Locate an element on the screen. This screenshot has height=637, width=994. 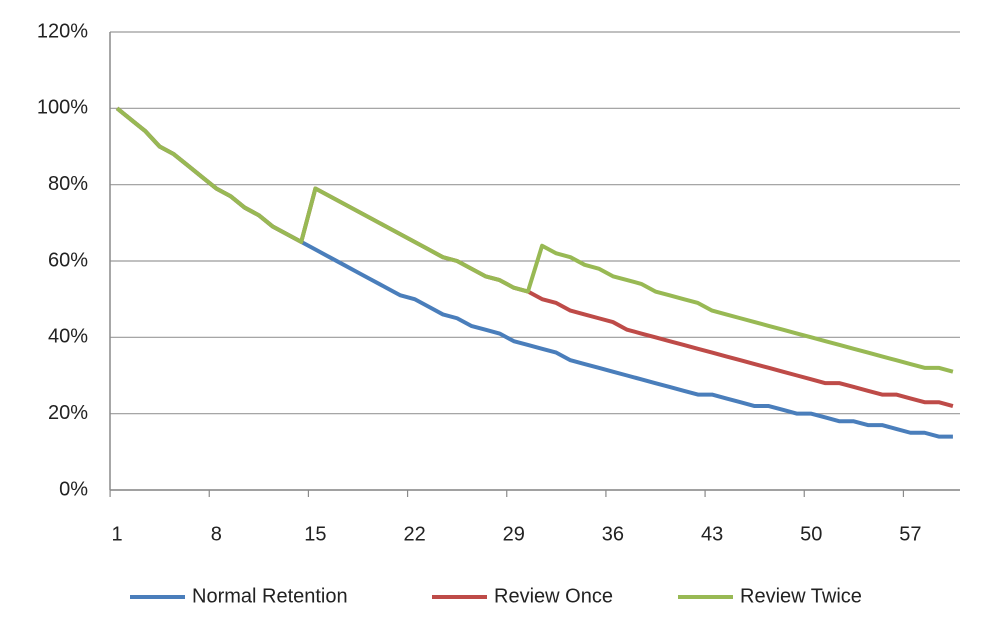
x-tick-label: 8 is located at coordinates (216, 534).